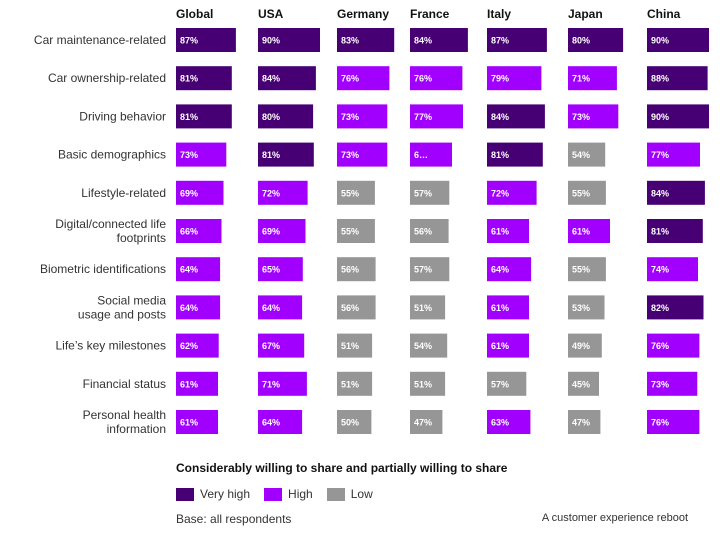 The height and width of the screenshot is (533, 720). I want to click on cell-label-r7-c2: 56%, so click(350, 308).